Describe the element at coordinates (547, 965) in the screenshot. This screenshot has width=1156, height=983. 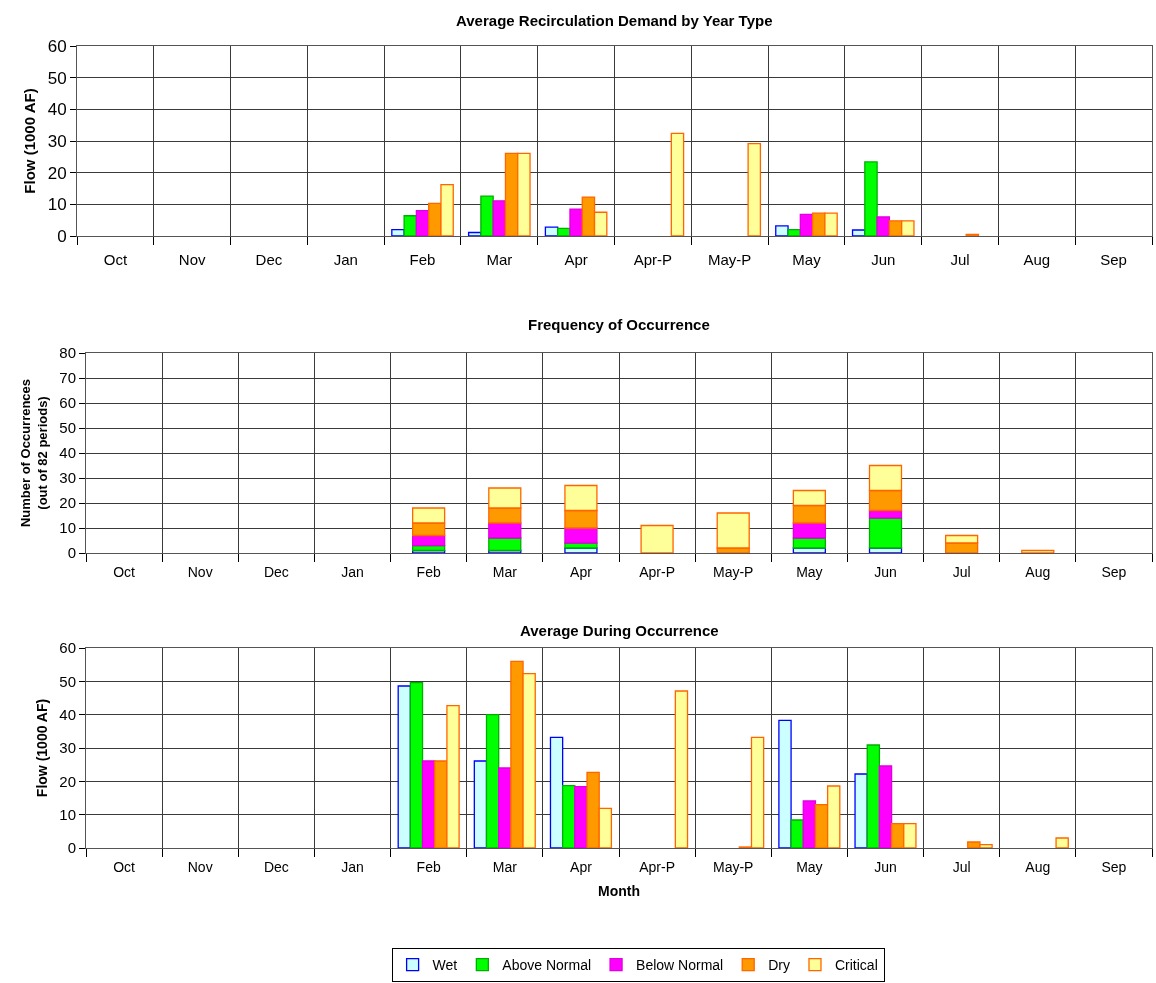
I see `legend-label: Above Normal` at that location.